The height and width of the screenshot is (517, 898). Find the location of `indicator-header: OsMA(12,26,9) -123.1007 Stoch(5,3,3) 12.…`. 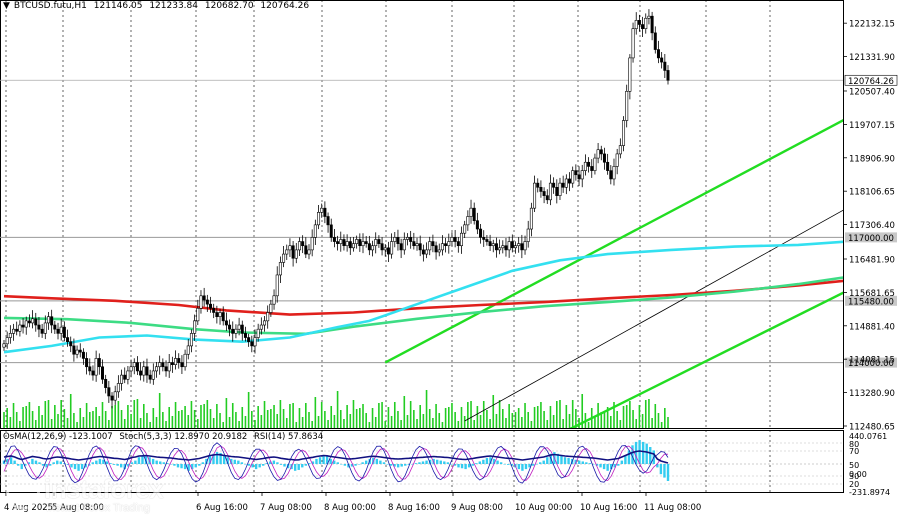

indicator-header: OsMA(12,26,9) -123.1007 Stoch(5,3,3) 12.… is located at coordinates (165, 437).